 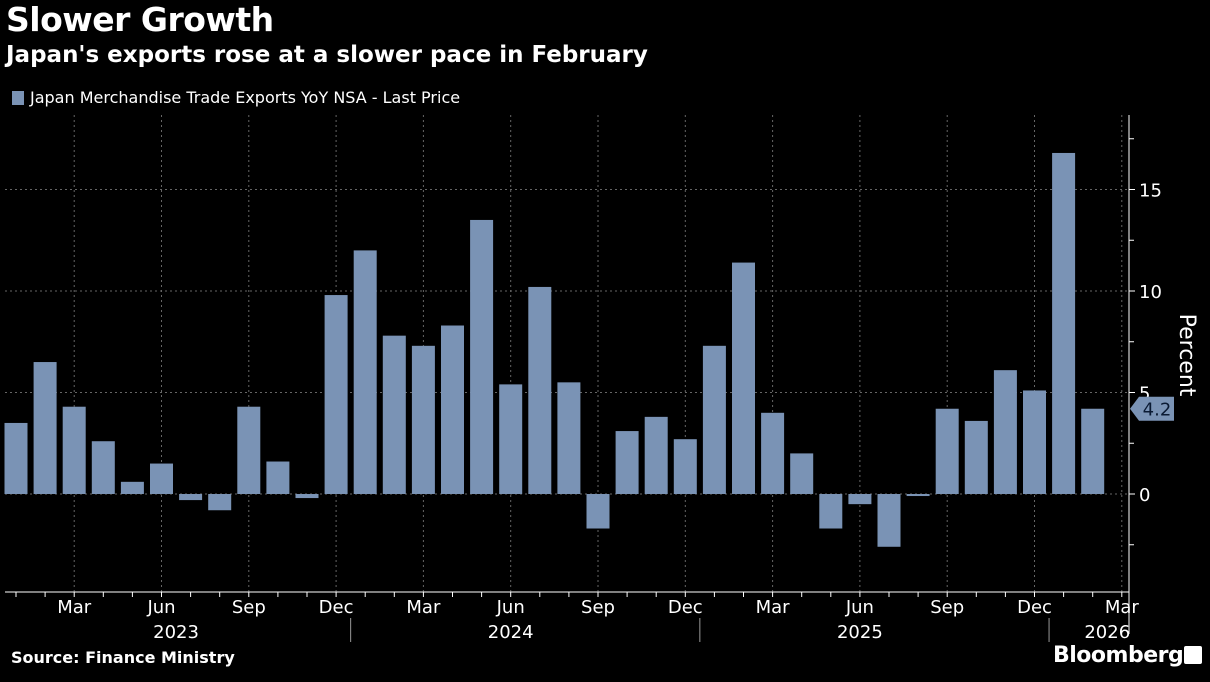 I want to click on x-year-label: 2024, so click(x=511, y=632).